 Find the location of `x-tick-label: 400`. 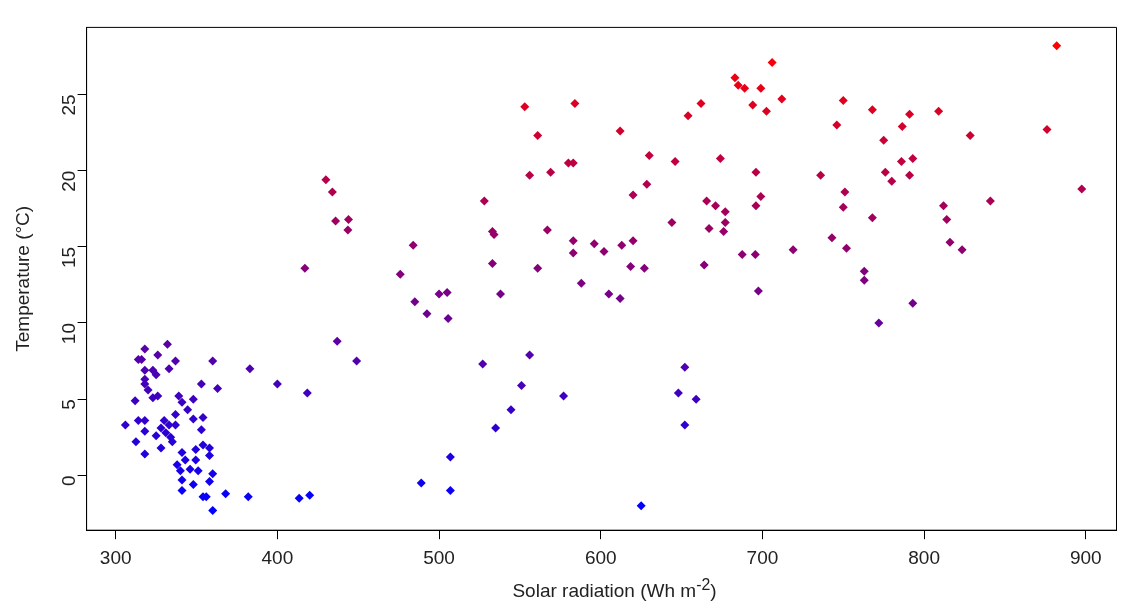

x-tick-label: 400 is located at coordinates (277, 557).